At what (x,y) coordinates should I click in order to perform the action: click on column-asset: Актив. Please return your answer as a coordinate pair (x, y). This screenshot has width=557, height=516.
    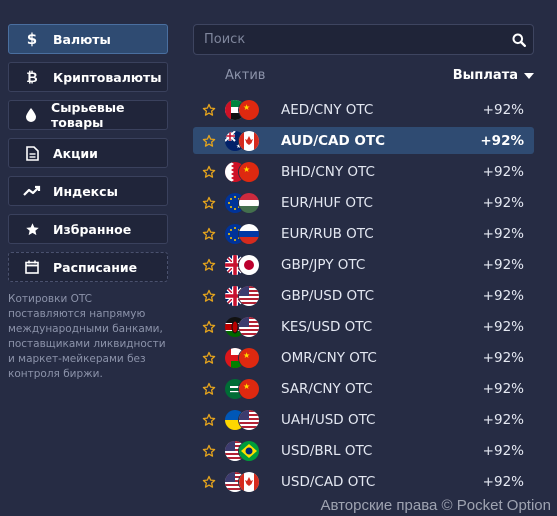
    Looking at the image, I should click on (245, 75).